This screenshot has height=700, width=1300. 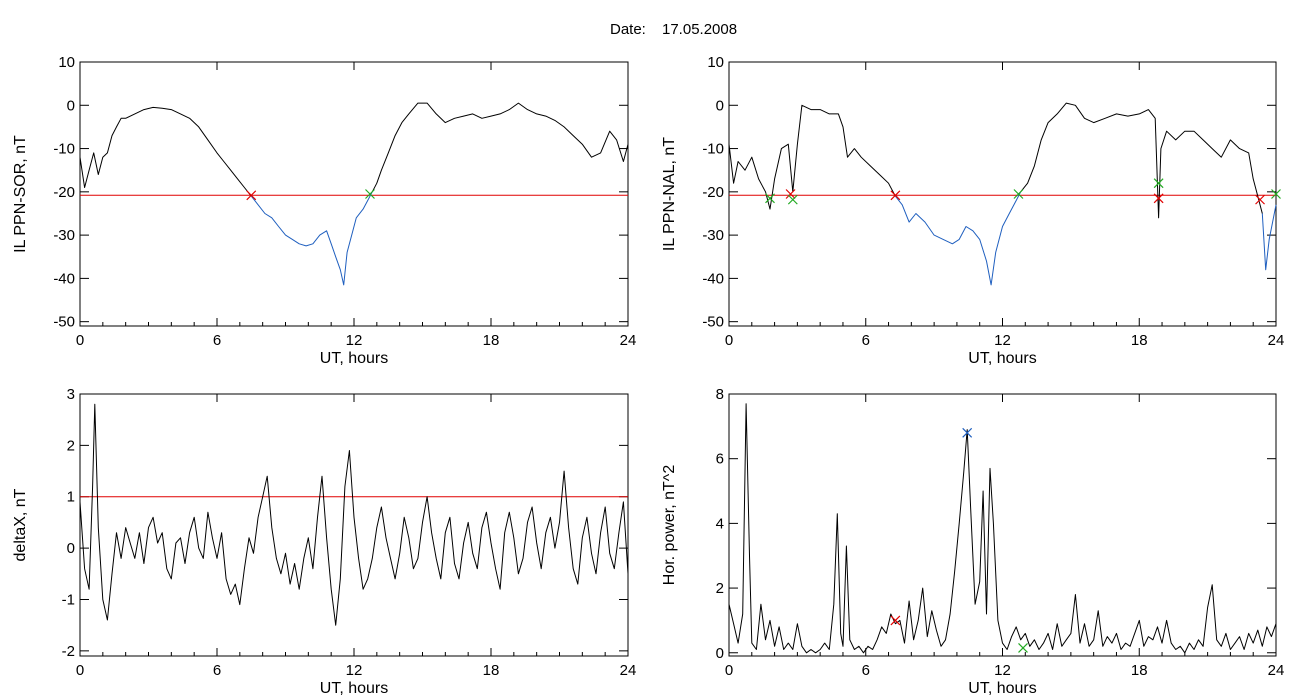 What do you see at coordinates (720, 394) in the screenshot?
I see `y-tick-label: 8` at bounding box center [720, 394].